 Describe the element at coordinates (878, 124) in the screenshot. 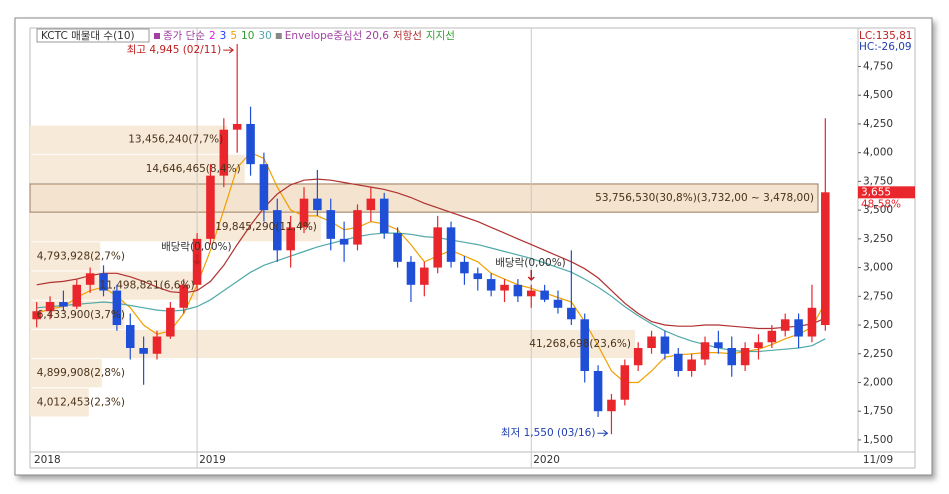

I see `y-tick-label: 4,250` at that location.